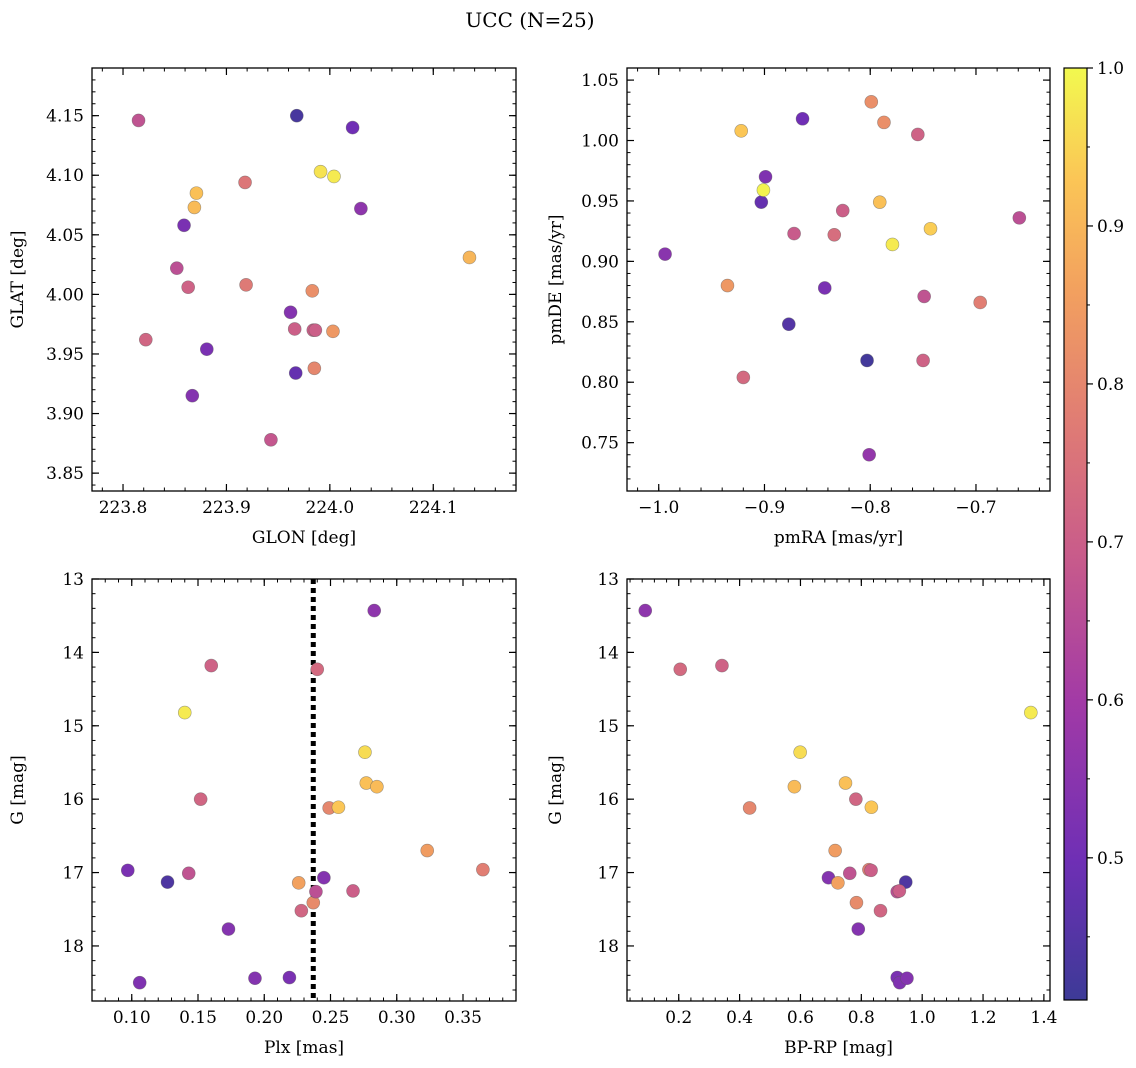  Describe the element at coordinates (304, 538) in the screenshot. I see `x-axis-label: GLON [deg]` at that location.